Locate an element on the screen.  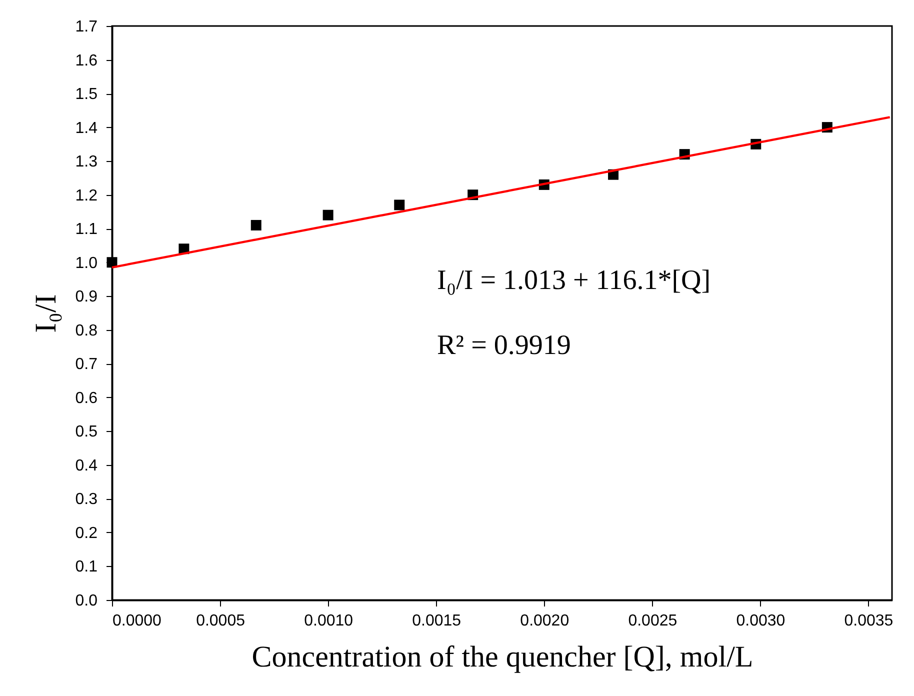
x-tick-label: 0.0035 is located at coordinates (869, 621).